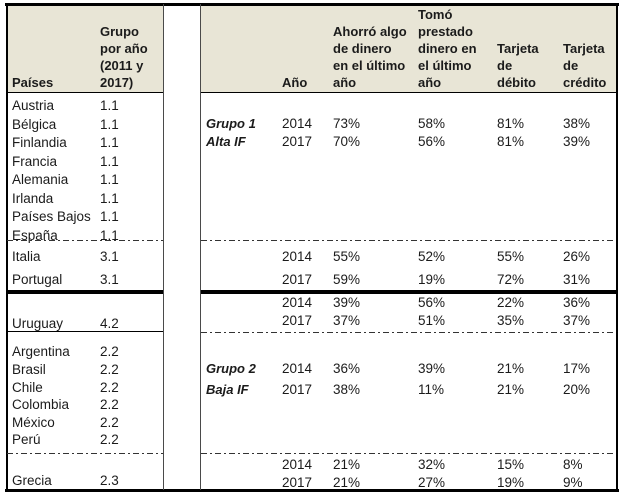  Describe the element at coordinates (33, 82) in the screenshot. I see `col-header-paises: Países` at that location.